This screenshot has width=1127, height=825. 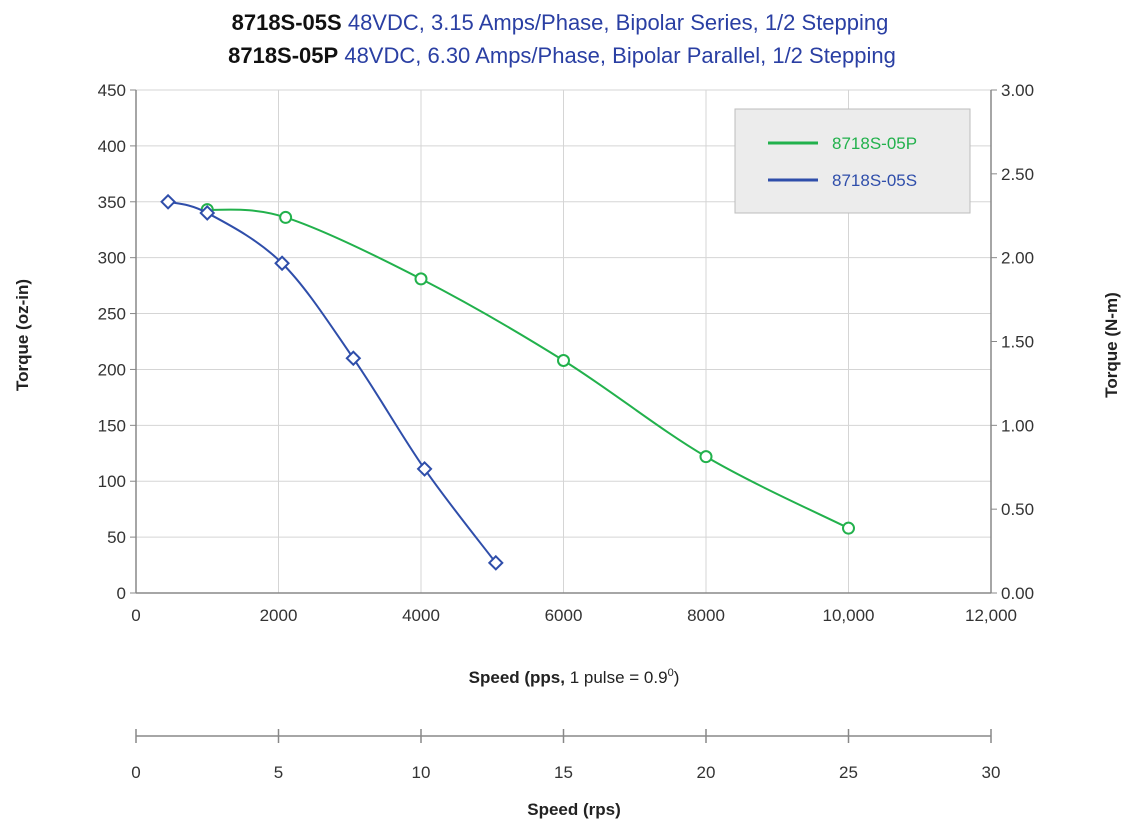 I want to click on x-axis-label-bold: Speed (pps,, so click(x=517, y=677).